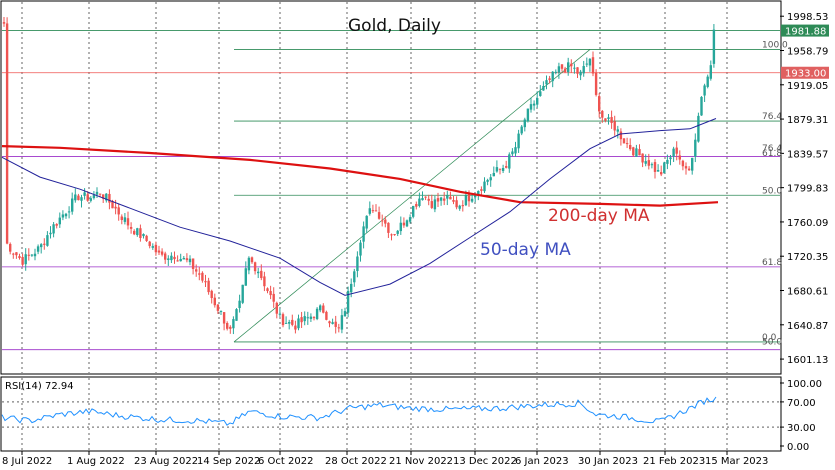  What do you see at coordinates (356, 461) in the screenshot?
I see `x-tick-label: 28 Oct 2022` at bounding box center [356, 461].